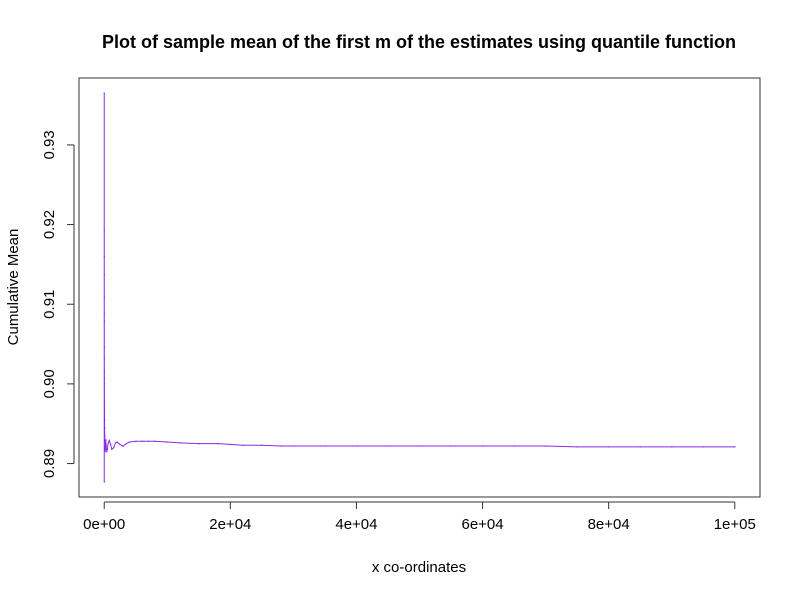 This screenshot has height=596, width=800. What do you see at coordinates (482, 524) in the screenshot?
I see `x-tick-label: 6e+04` at bounding box center [482, 524].